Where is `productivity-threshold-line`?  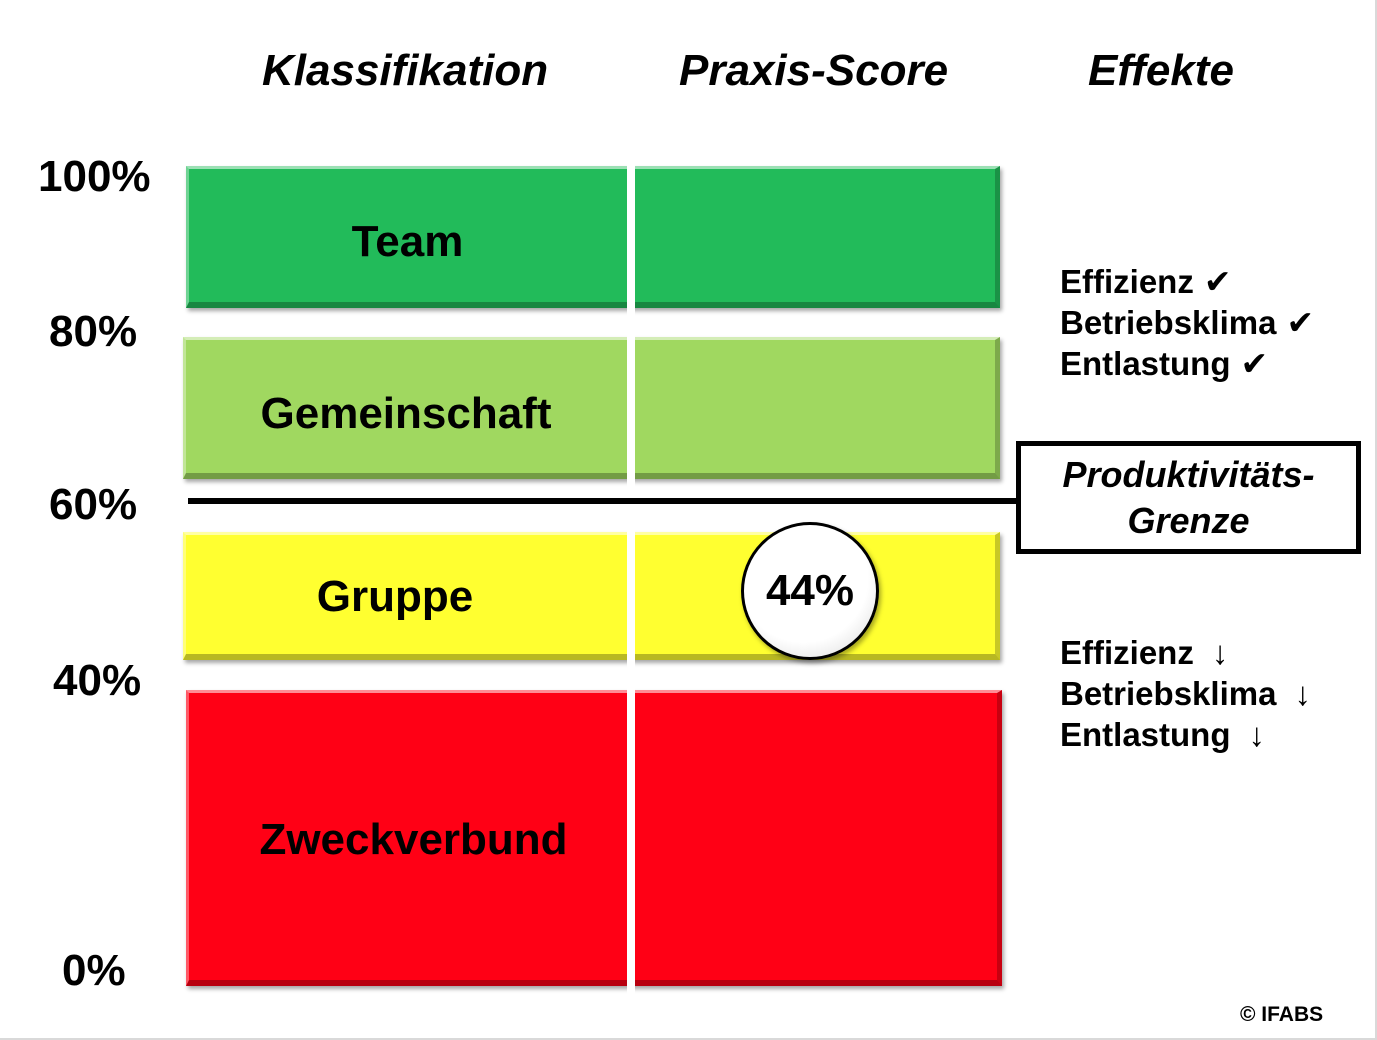
productivity-threshold-line is located at coordinates (604, 501).